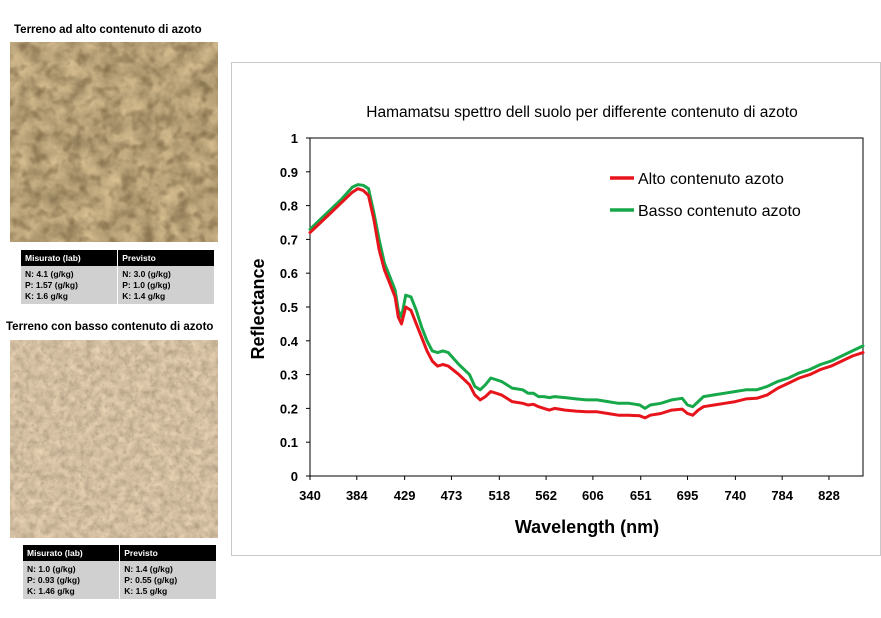  What do you see at coordinates (51, 591) in the screenshot?
I see `measured-k: K: 1.46 g/kg` at bounding box center [51, 591].